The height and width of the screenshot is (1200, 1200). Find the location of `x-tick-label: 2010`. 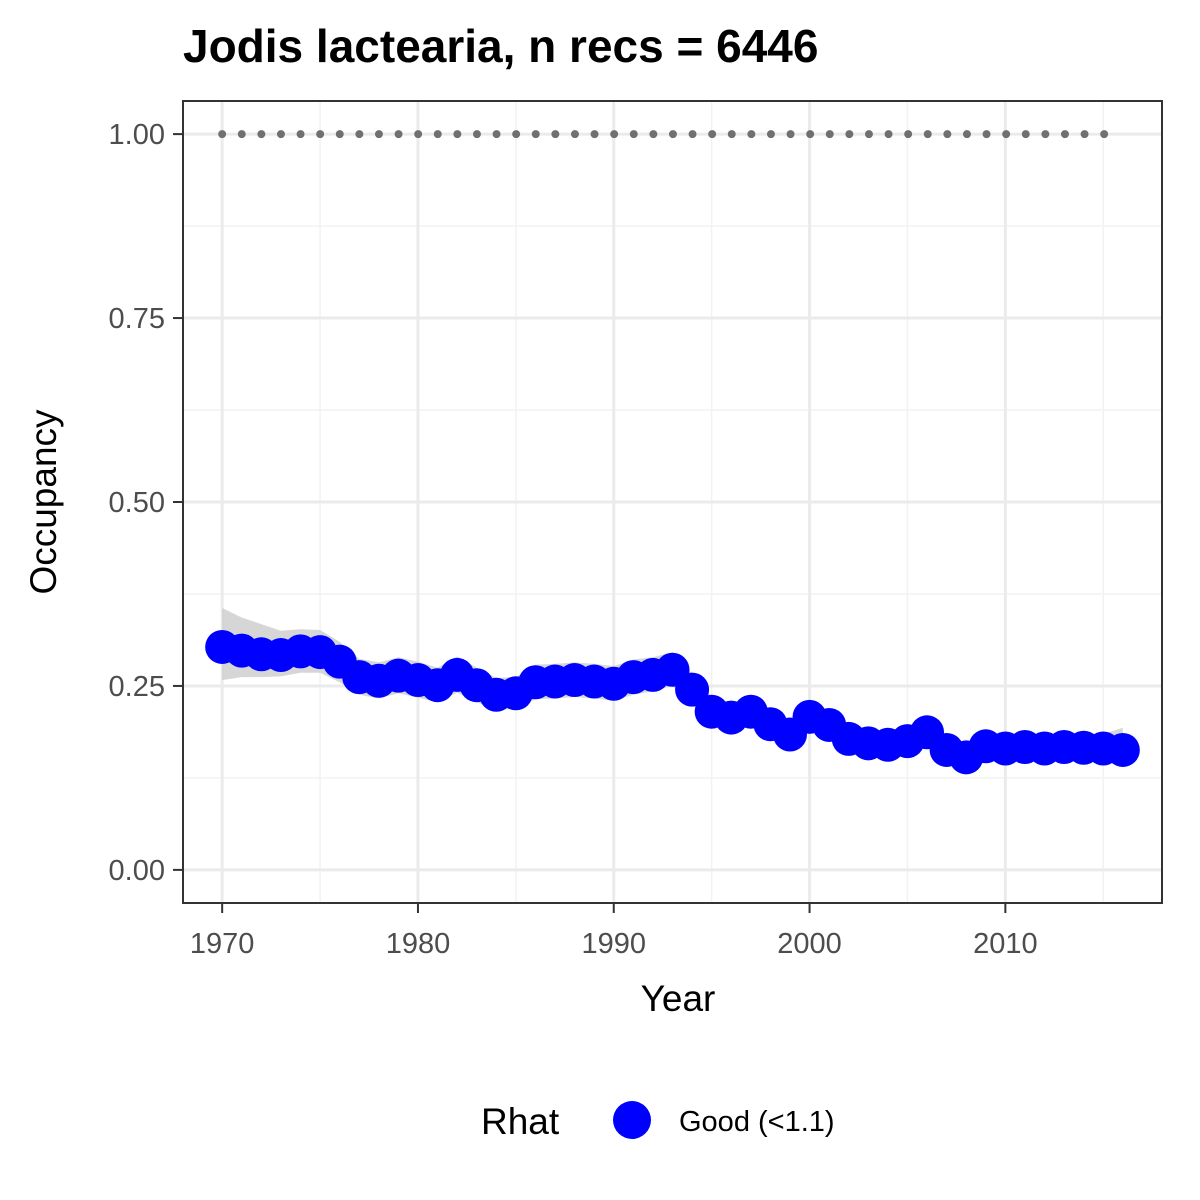

x-tick-label: 2010 is located at coordinates (1005, 944).